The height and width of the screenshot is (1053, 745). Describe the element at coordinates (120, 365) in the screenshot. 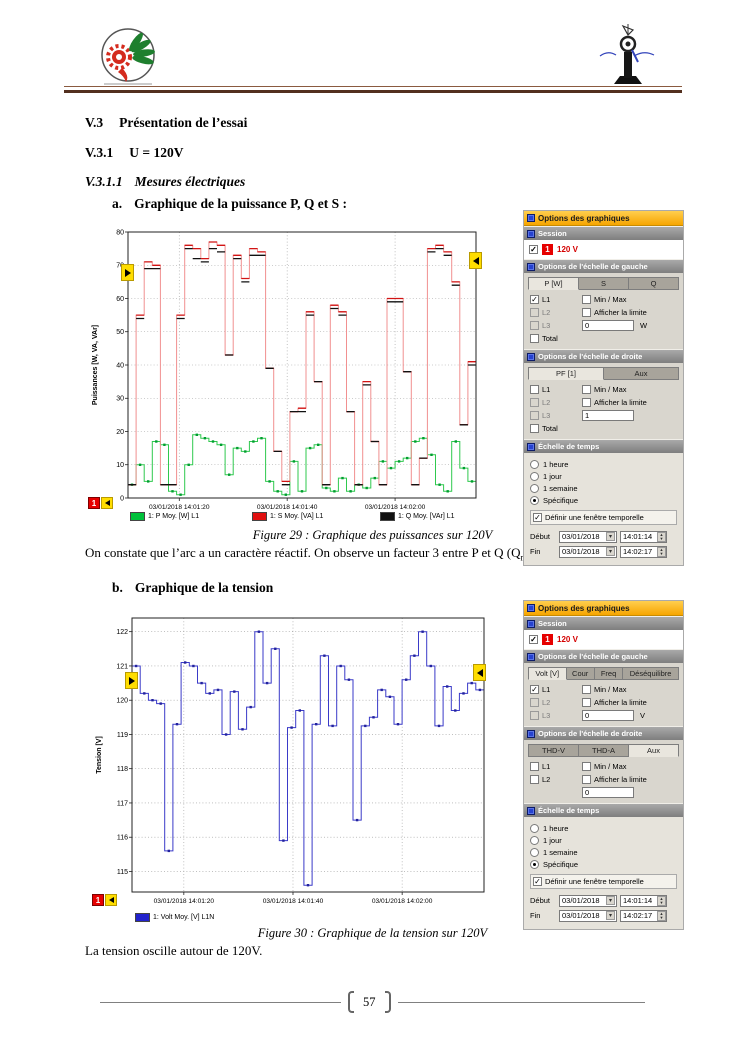

I see `svg-text: 40` at that location.